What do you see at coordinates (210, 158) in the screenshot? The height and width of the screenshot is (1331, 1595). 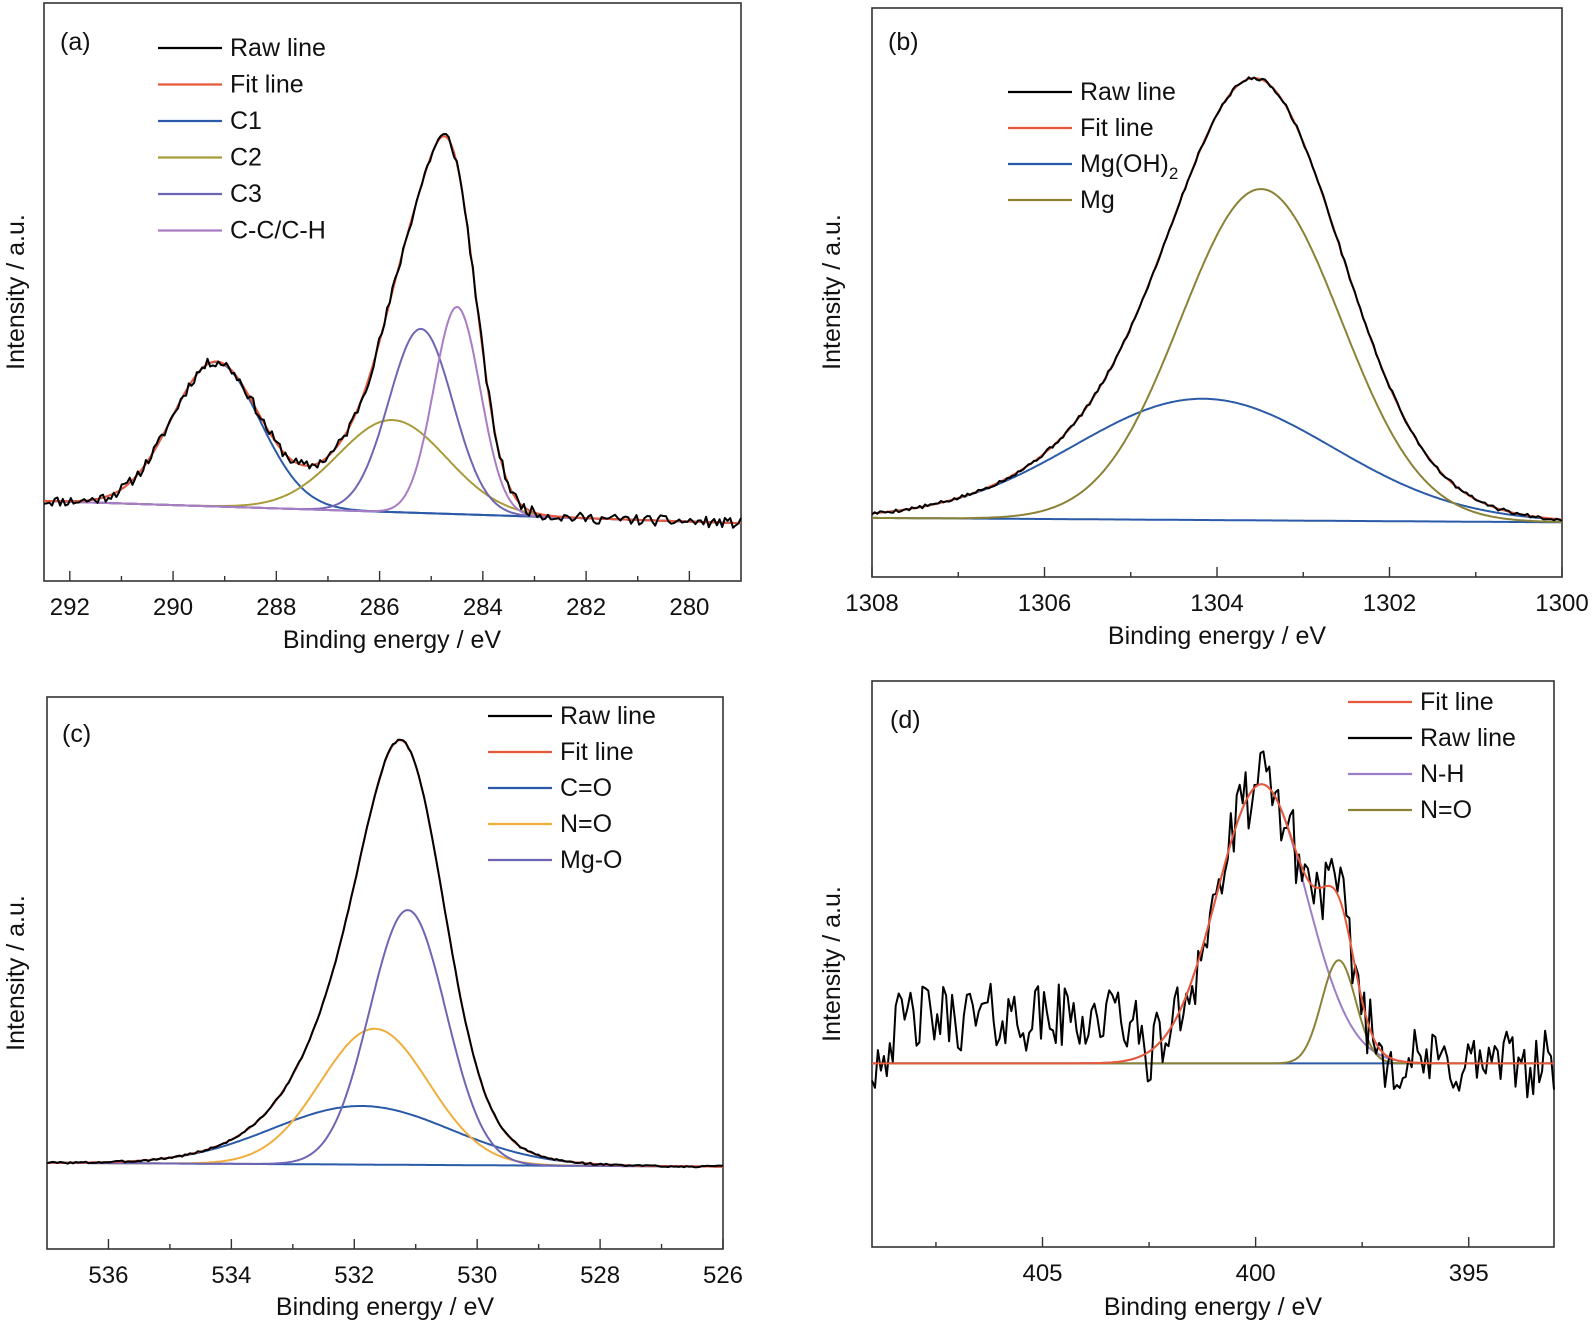 I see `legend-item-c2: C2` at bounding box center [210, 158].